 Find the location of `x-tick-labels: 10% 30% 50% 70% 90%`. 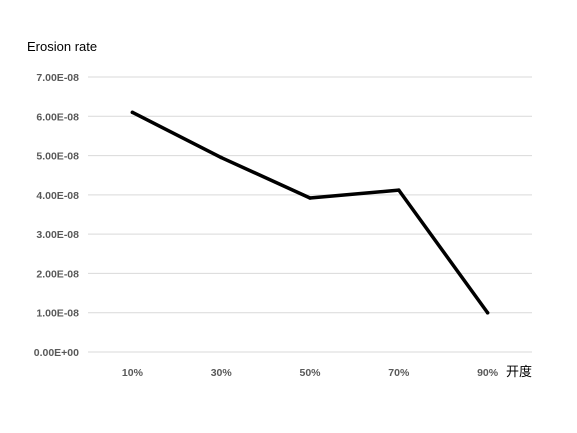

x-tick-labels: 10% 30% 50% 70% 90% is located at coordinates (310, 373).